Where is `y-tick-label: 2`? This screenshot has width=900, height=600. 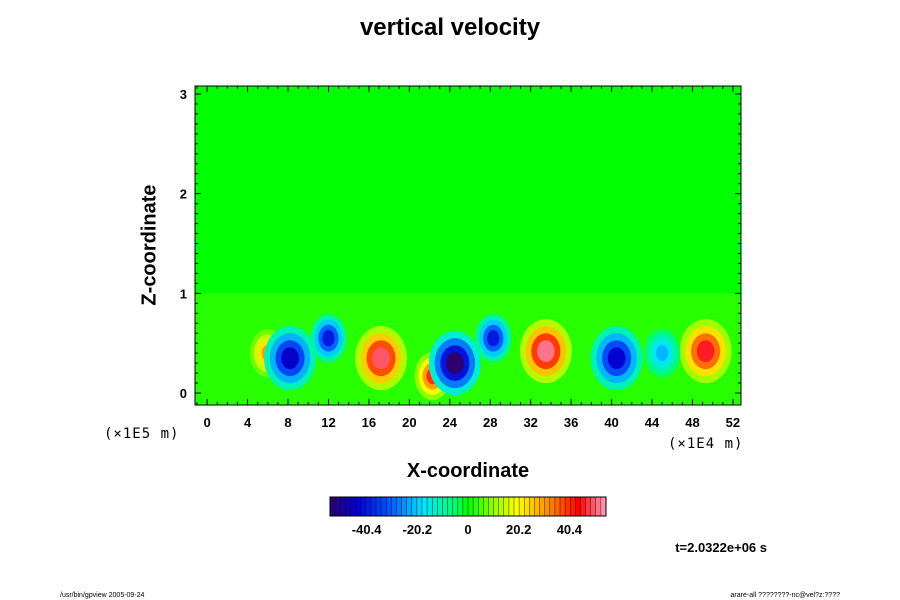
y-tick-label: 2 is located at coordinates (183, 194).